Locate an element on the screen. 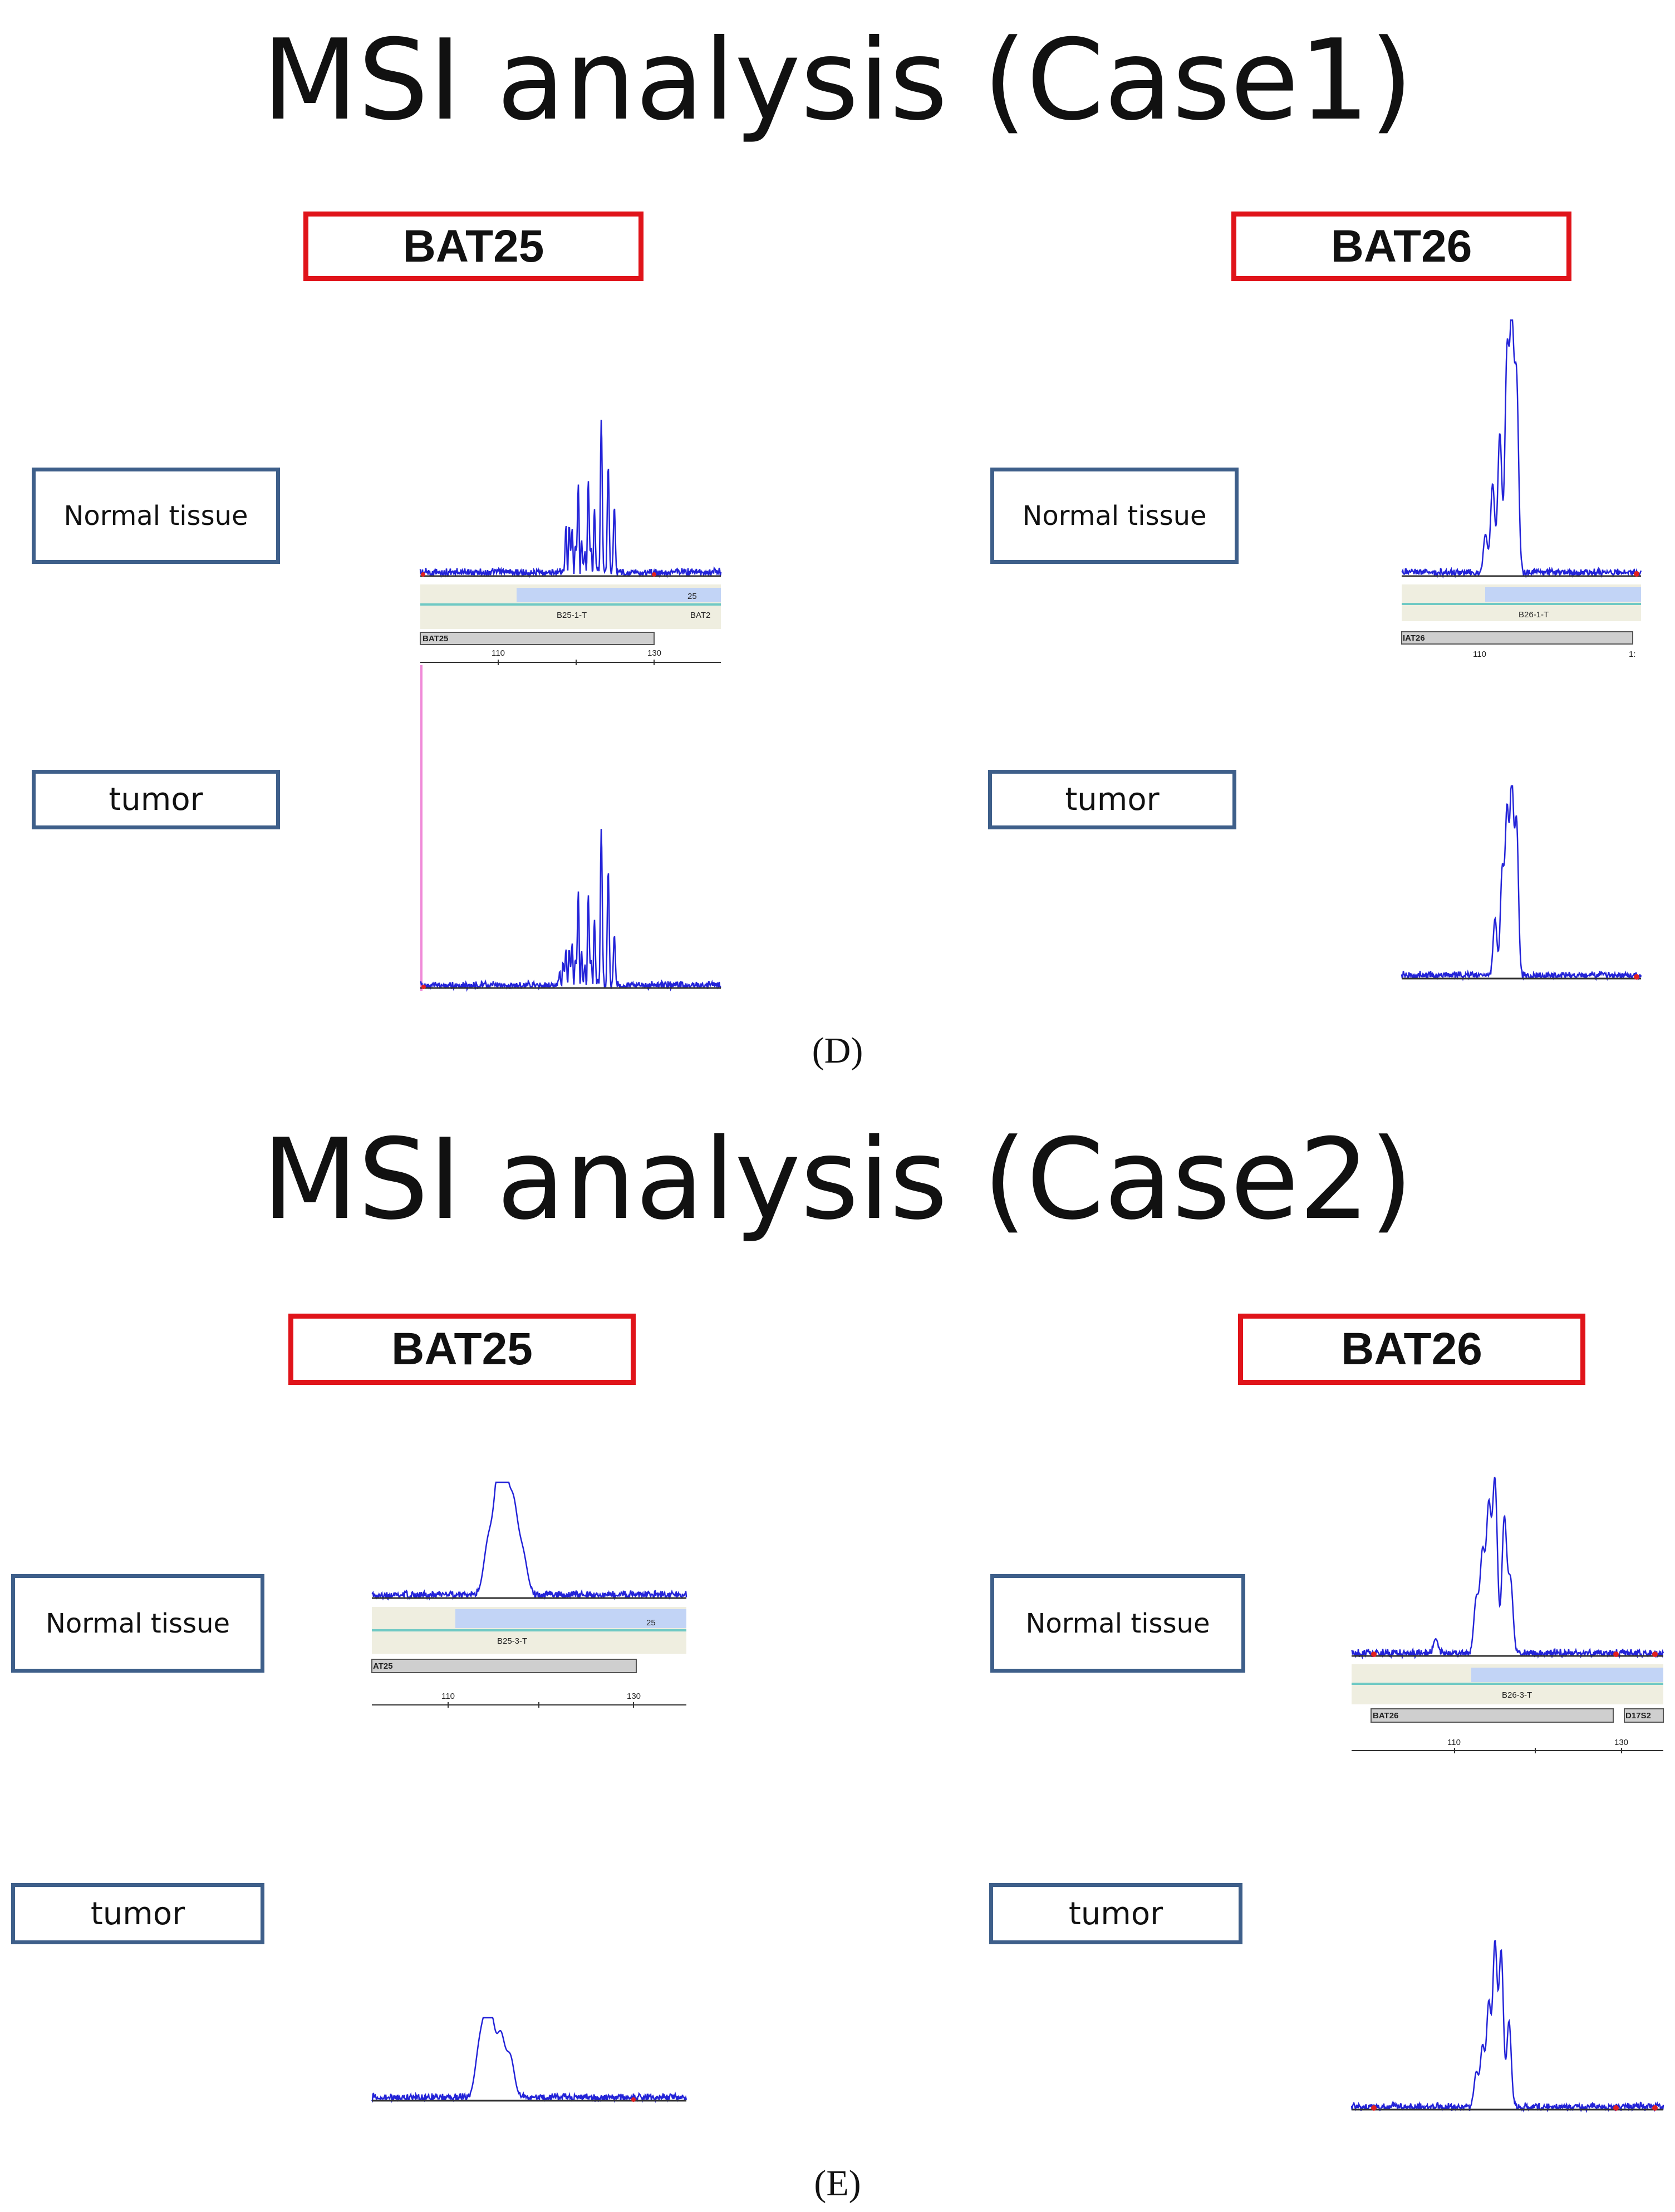  tick-label: 1: is located at coordinates (1632, 654).